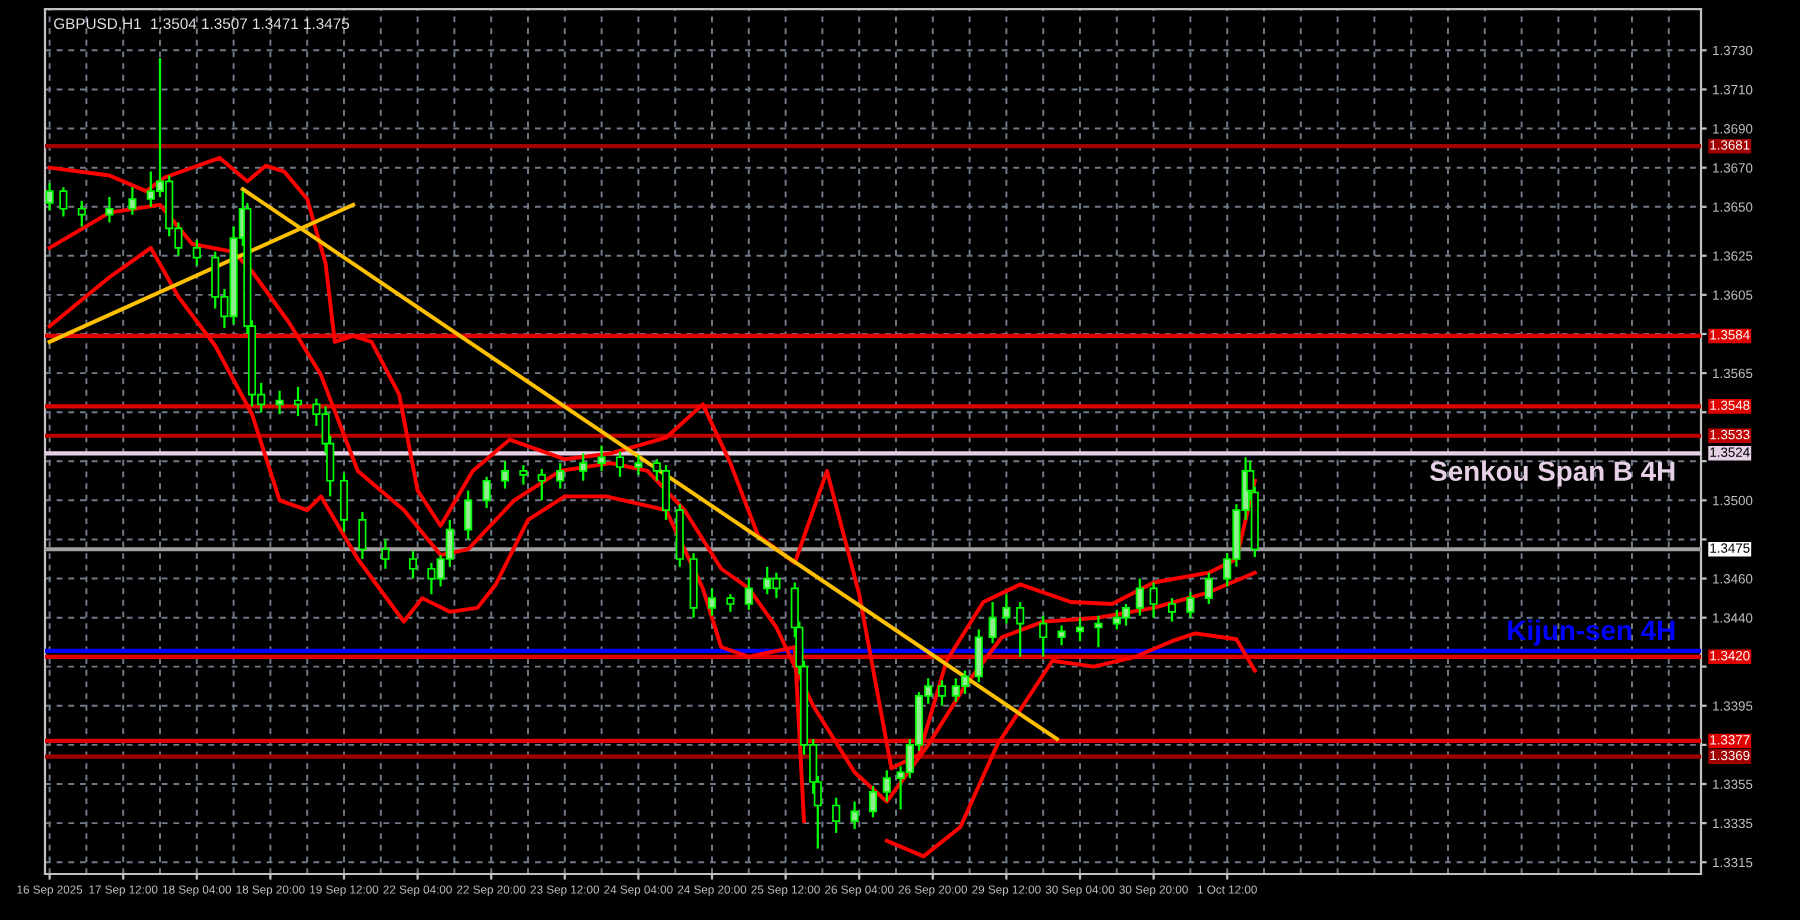  What do you see at coordinates (1591, 632) in the screenshot?
I see `annotation: Kijun-sen 4H` at bounding box center [1591, 632].